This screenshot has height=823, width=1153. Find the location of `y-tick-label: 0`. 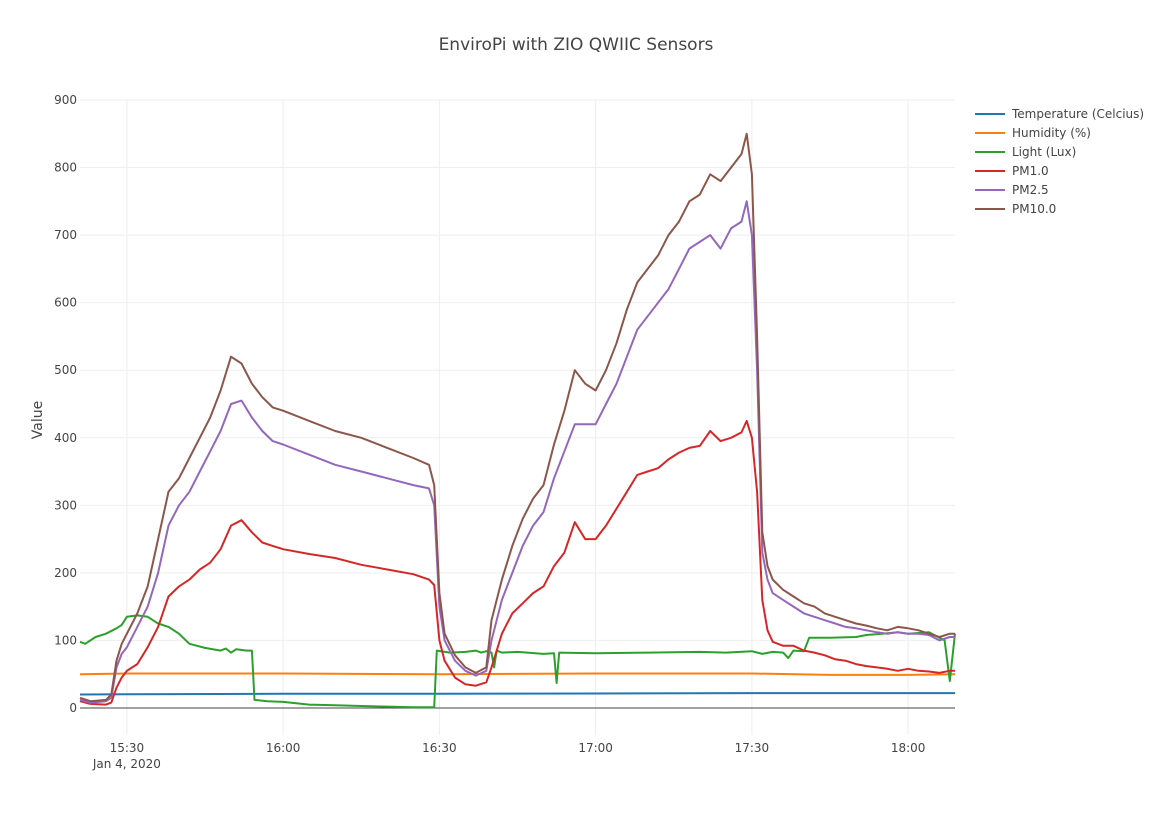

y-tick-label: 0 is located at coordinates (73, 708).